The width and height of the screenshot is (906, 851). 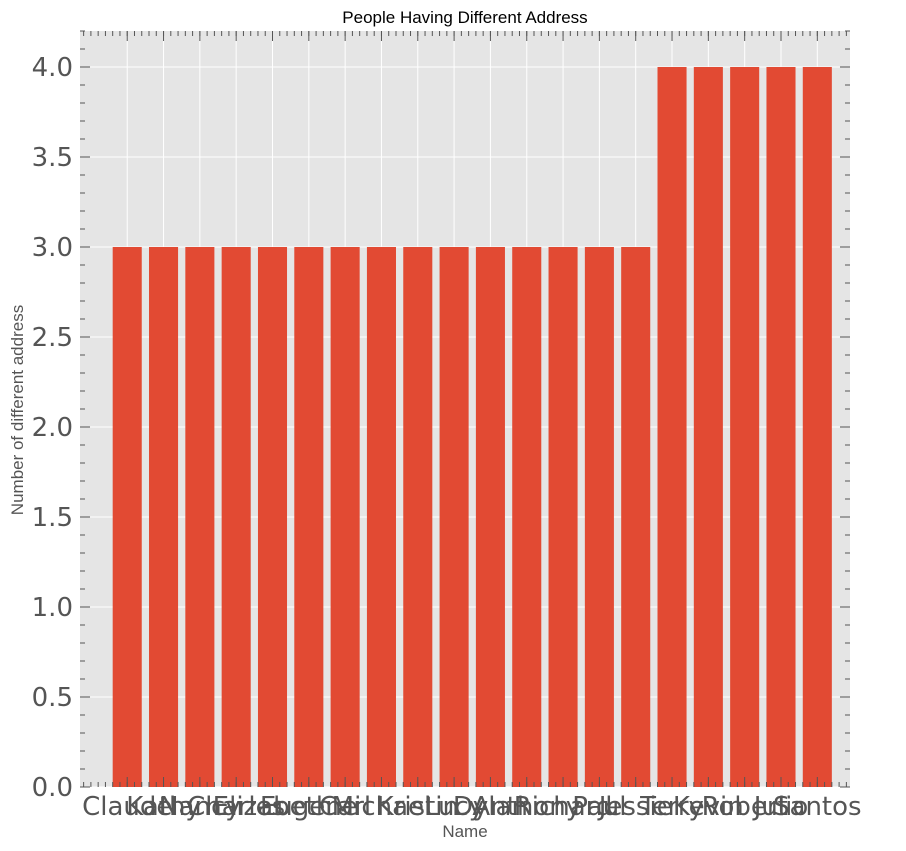 I want to click on x-tick-label: Terry, so click(x=671, y=807).